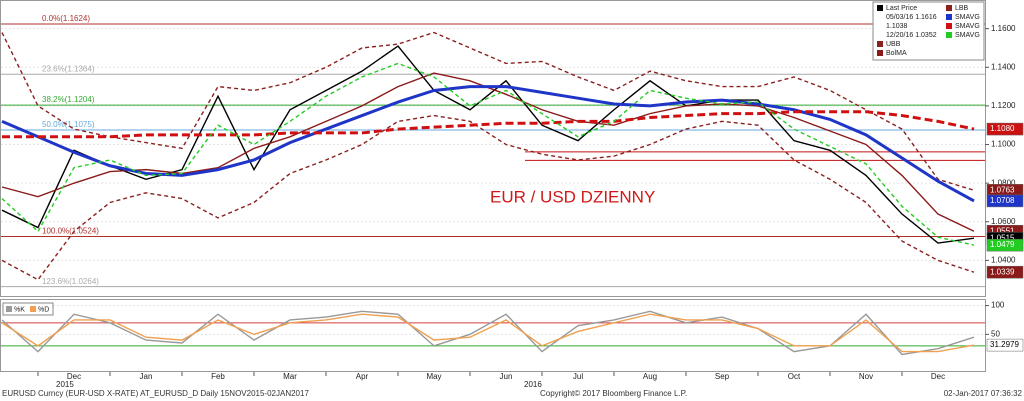  Describe the element at coordinates (896, 53) in the screenshot. I see `legend-label: BolMA` at that location.